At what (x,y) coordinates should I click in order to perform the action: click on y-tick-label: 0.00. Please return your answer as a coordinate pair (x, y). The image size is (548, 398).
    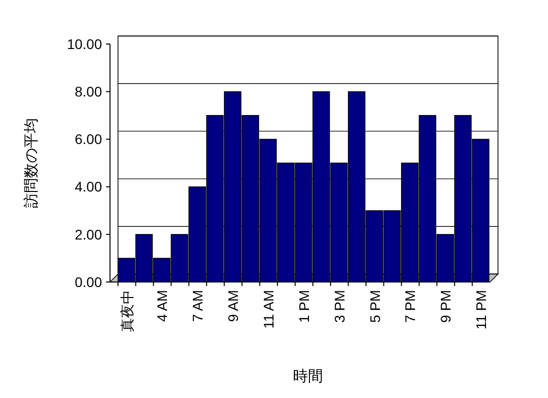
    Looking at the image, I should click on (88, 282).